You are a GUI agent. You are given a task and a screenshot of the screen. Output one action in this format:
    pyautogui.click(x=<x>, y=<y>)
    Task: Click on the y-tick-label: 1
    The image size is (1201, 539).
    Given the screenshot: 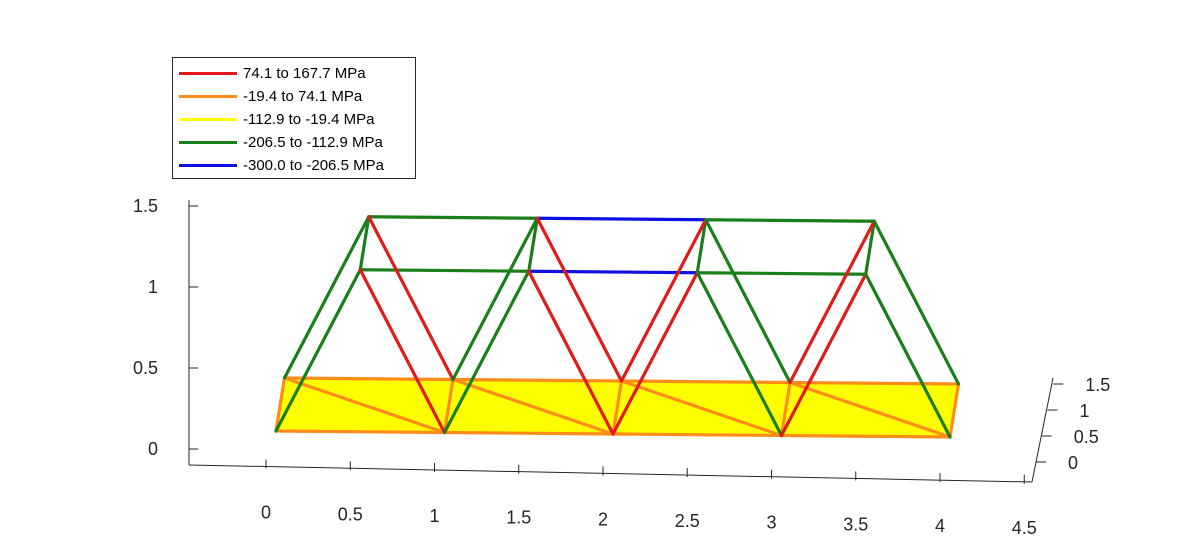 What is the action you would take?
    pyautogui.click(x=1085, y=411)
    